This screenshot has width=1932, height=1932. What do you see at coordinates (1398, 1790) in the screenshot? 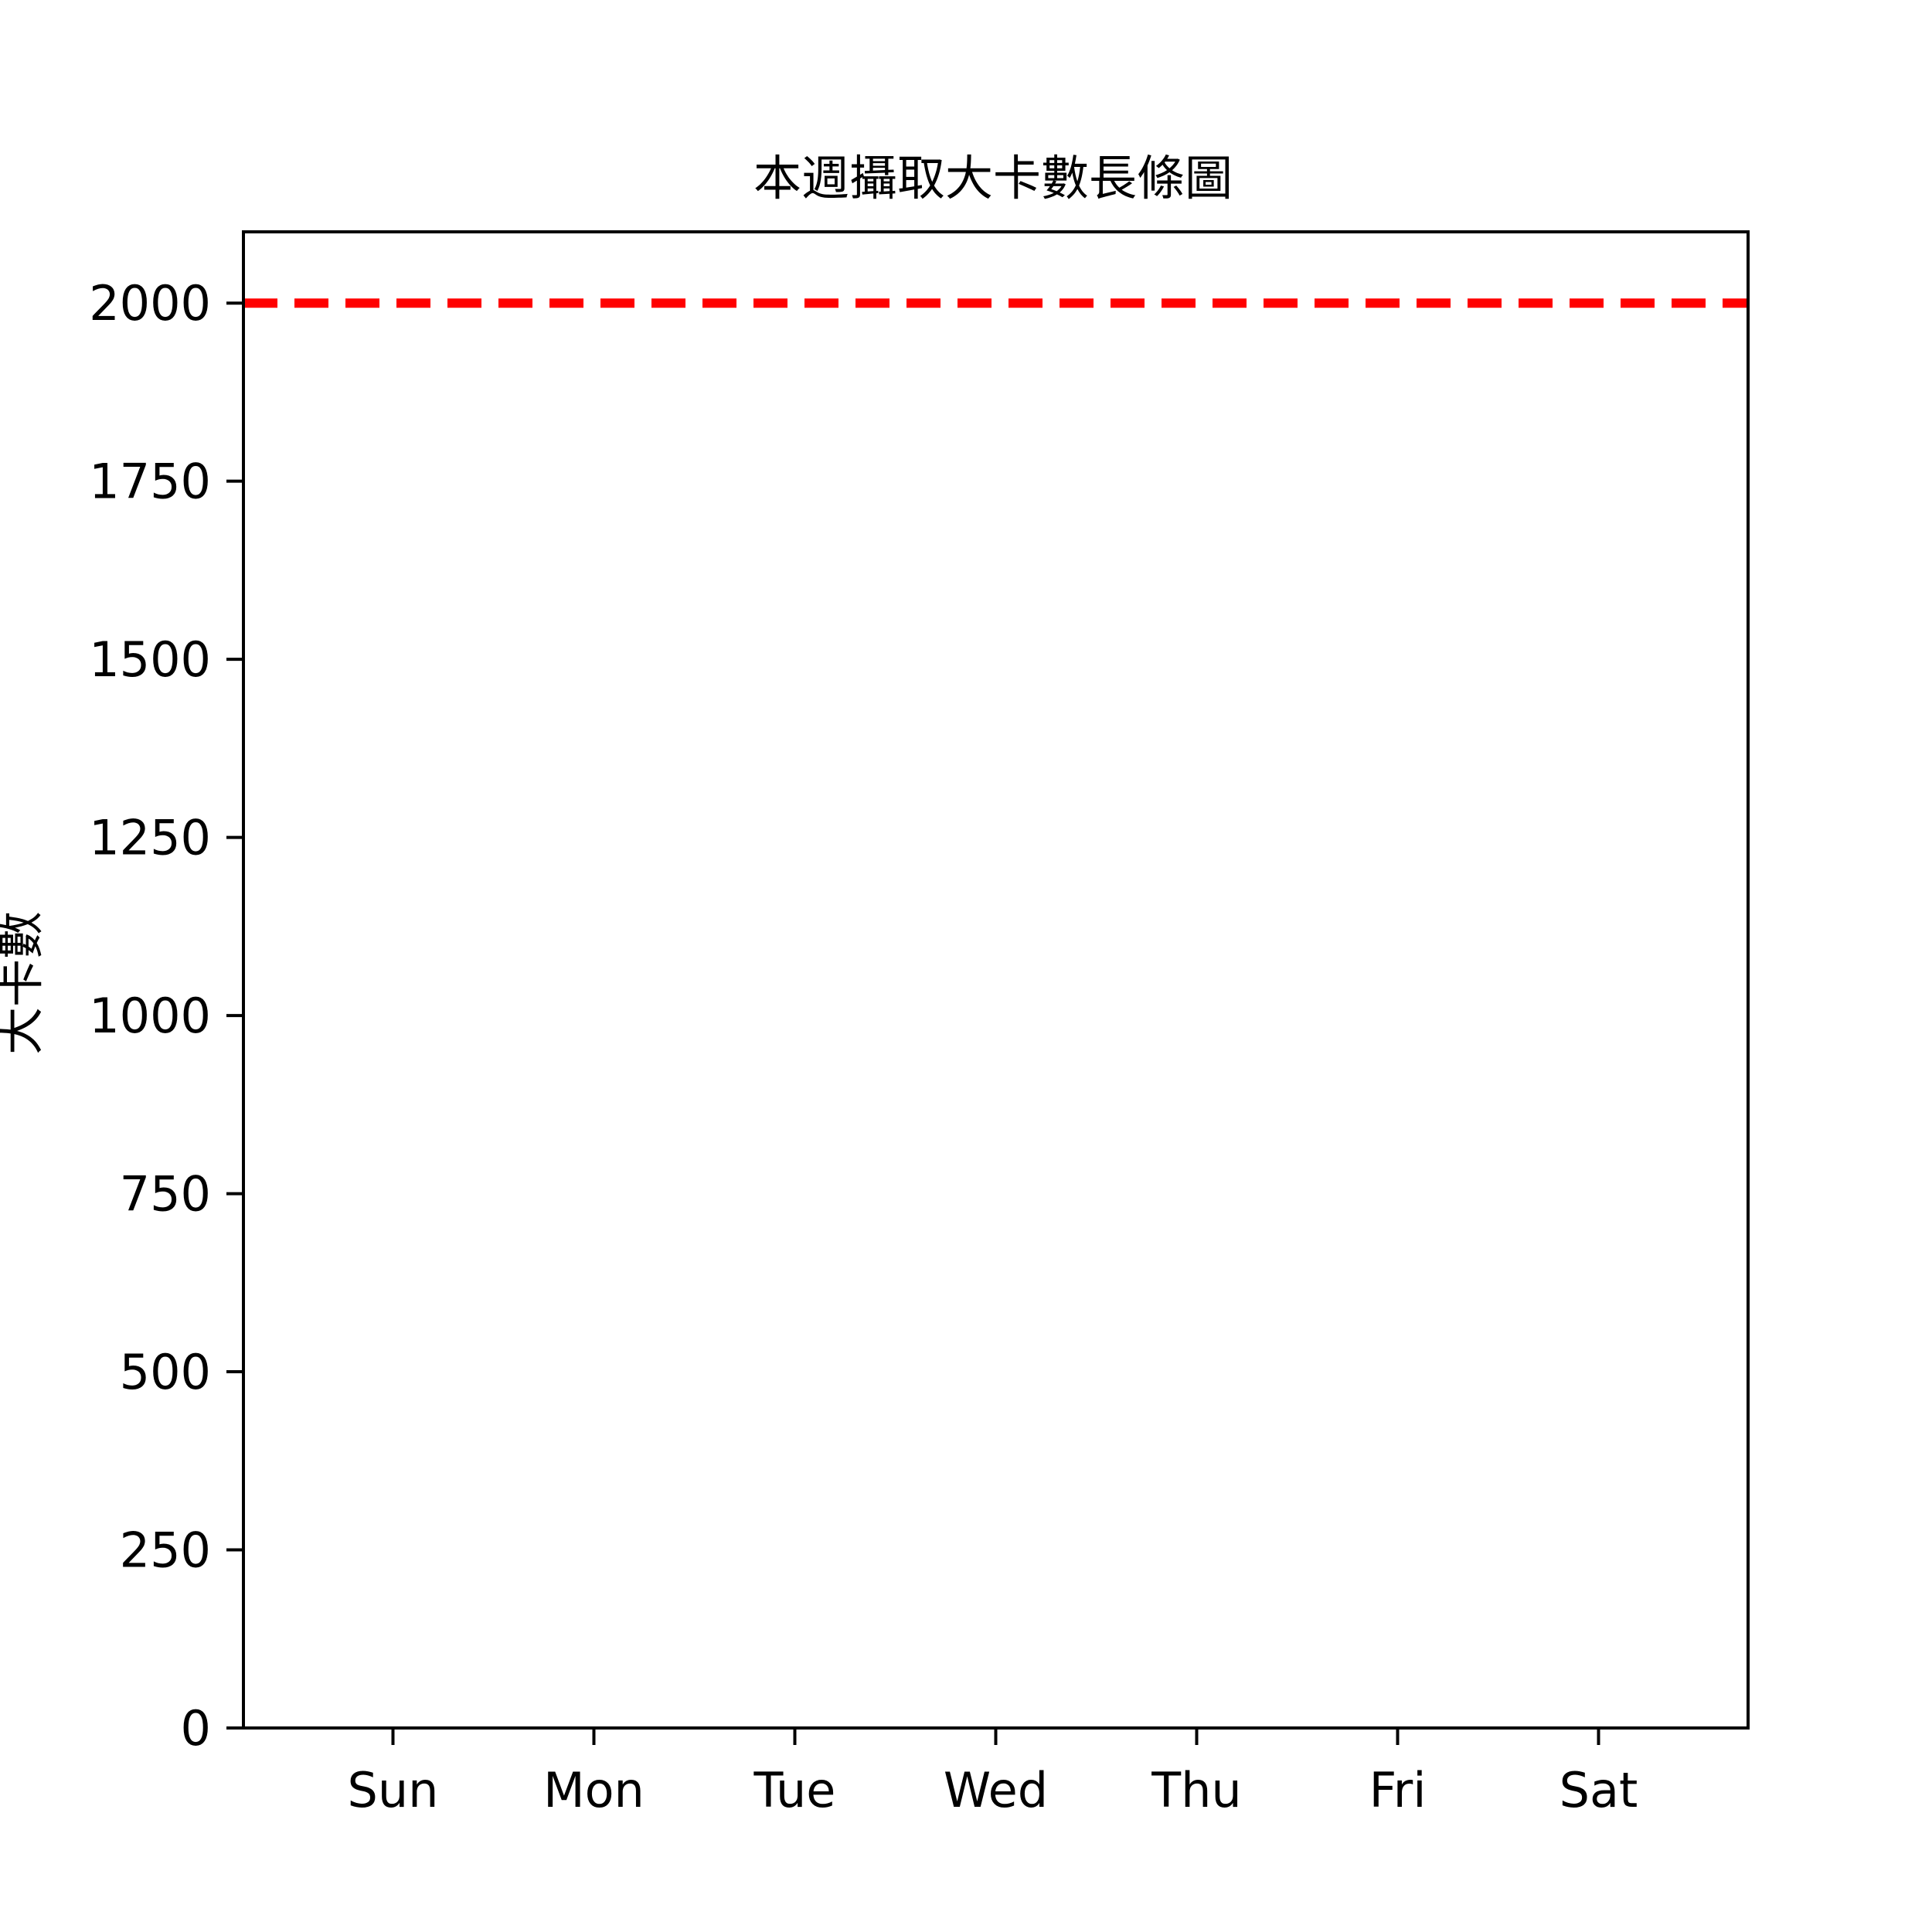
I see `x-tick-label-fri: Fri` at bounding box center [1398, 1790].